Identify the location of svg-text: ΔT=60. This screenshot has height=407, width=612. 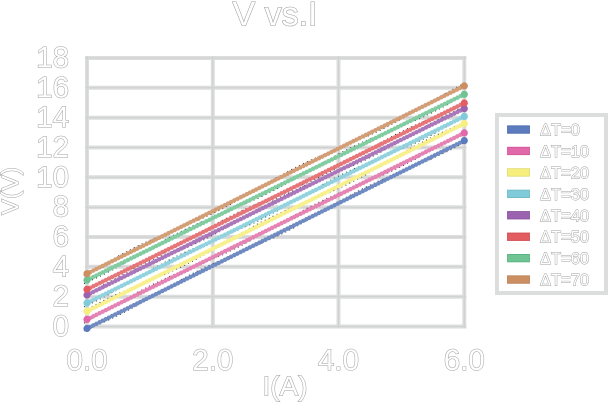
(564, 259).